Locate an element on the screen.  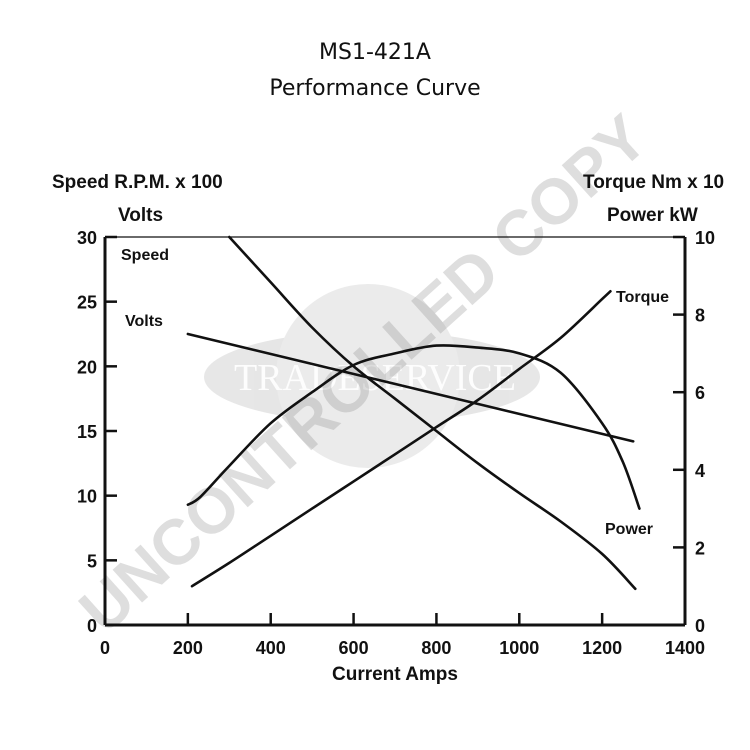
series-label-volts: Volts is located at coordinates (144, 321).